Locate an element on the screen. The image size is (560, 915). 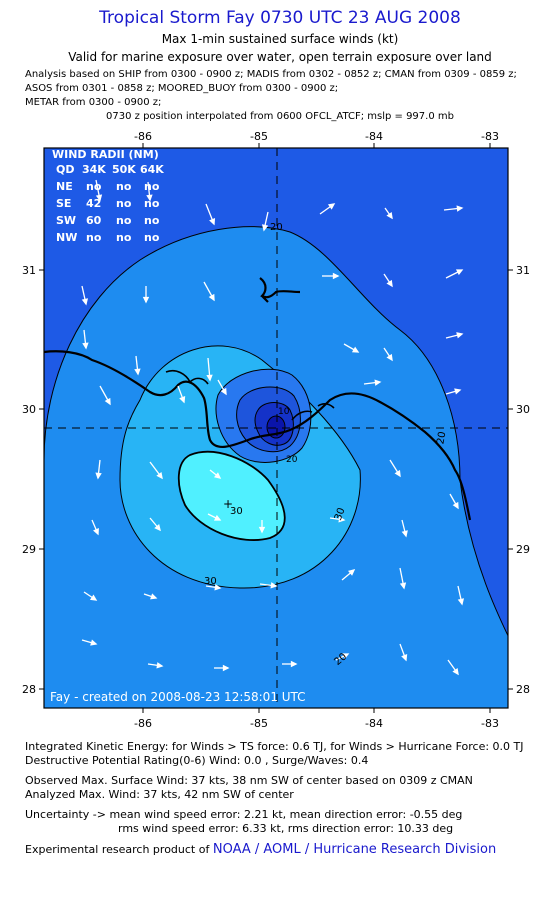
lon-tick-label-bottom: -83 is located at coordinates (490, 723).